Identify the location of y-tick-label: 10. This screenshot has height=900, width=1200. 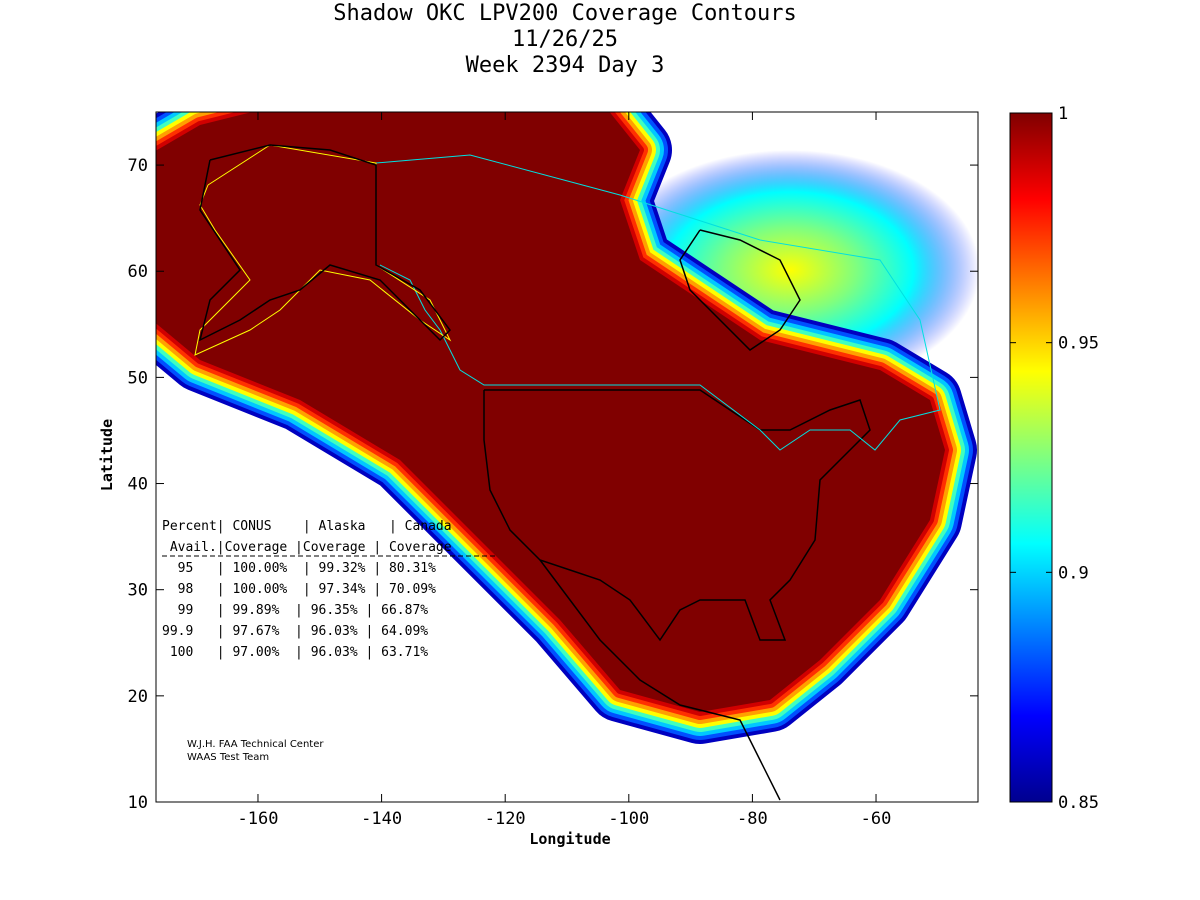
(138, 803).